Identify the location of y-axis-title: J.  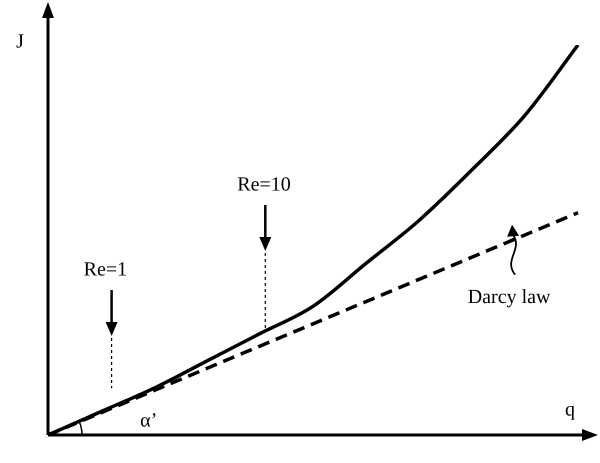
(20, 41).